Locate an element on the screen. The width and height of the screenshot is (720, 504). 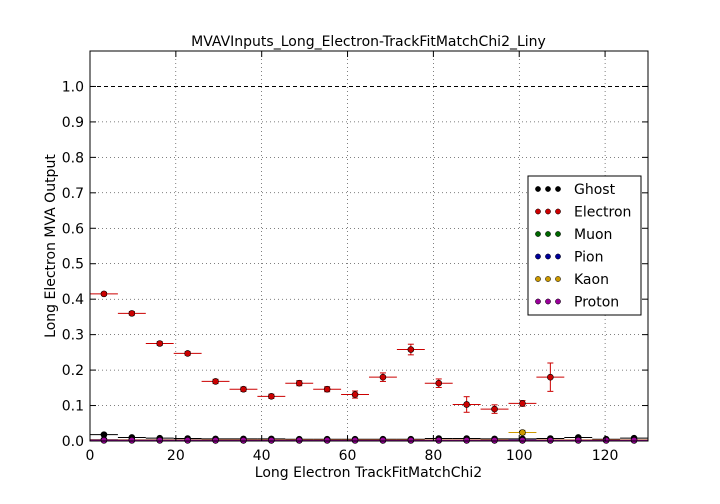
x-tick-label: 20 is located at coordinates (176, 456).